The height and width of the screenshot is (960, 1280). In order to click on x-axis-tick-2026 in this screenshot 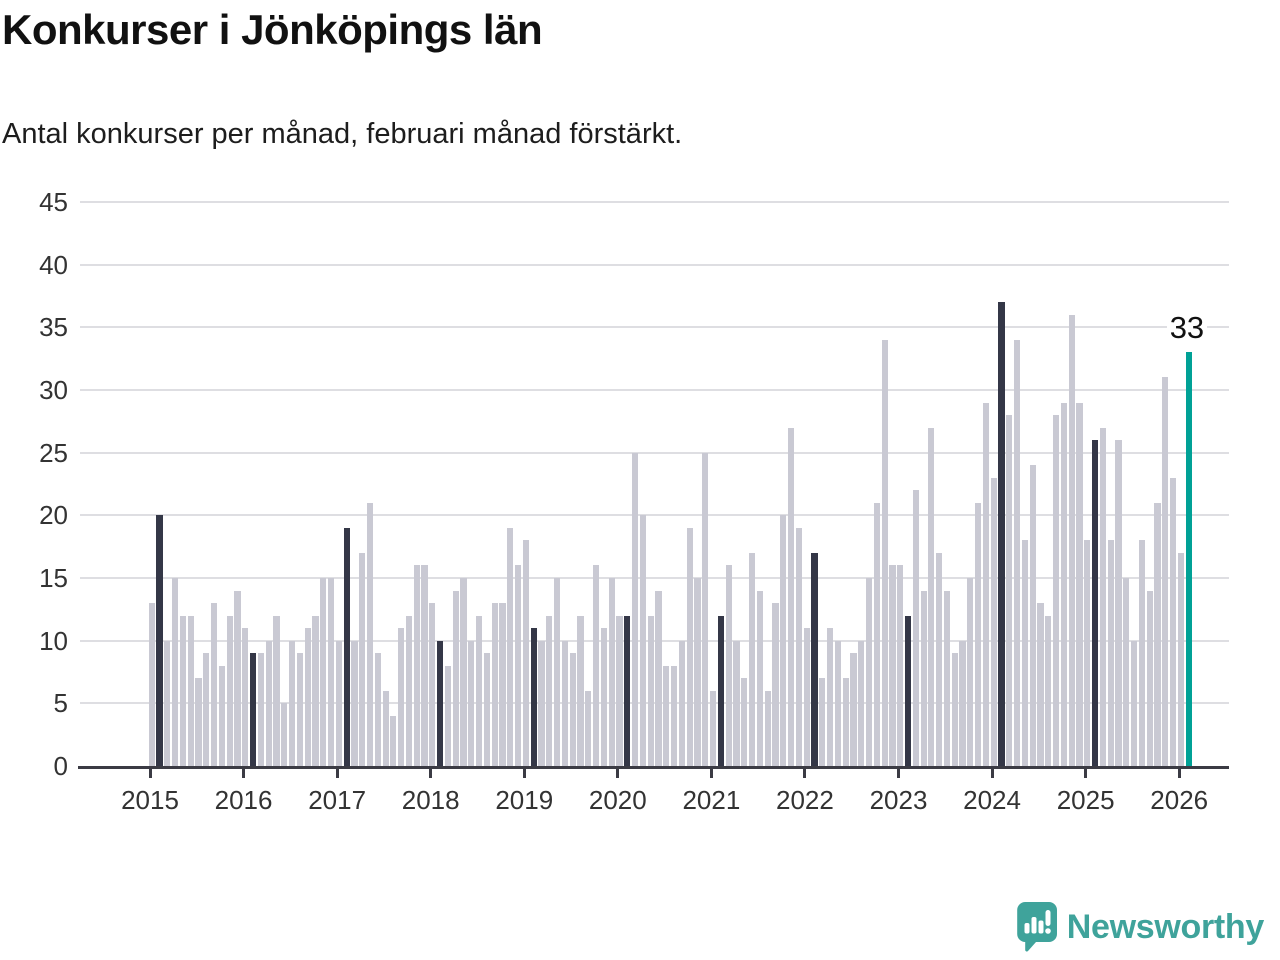, I will do `click(1179, 773)`.